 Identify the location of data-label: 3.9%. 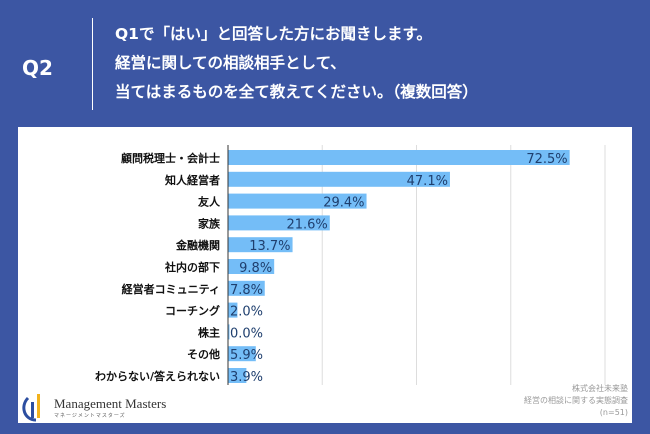
(246, 377).